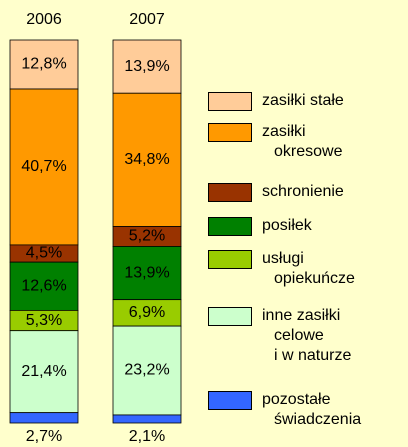 The image size is (408, 447). I want to click on data-label: 2,1%, so click(147, 436).